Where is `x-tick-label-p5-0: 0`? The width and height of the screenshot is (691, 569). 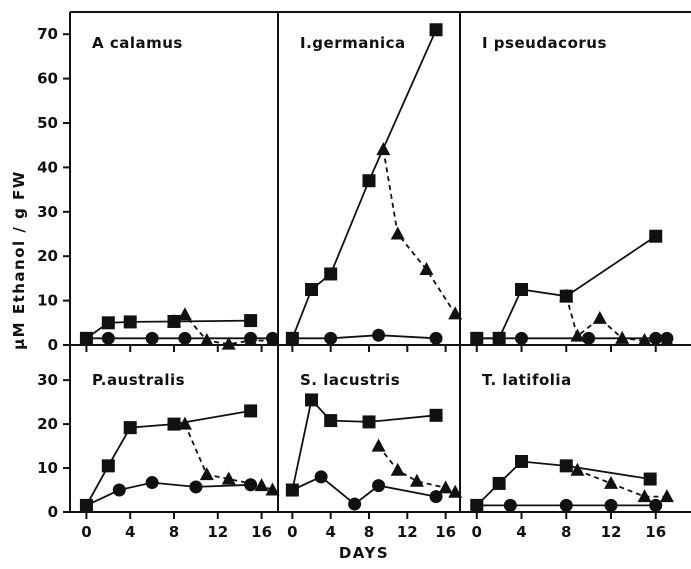
x-tick-label-p5-0: 0 is located at coordinates (477, 532).